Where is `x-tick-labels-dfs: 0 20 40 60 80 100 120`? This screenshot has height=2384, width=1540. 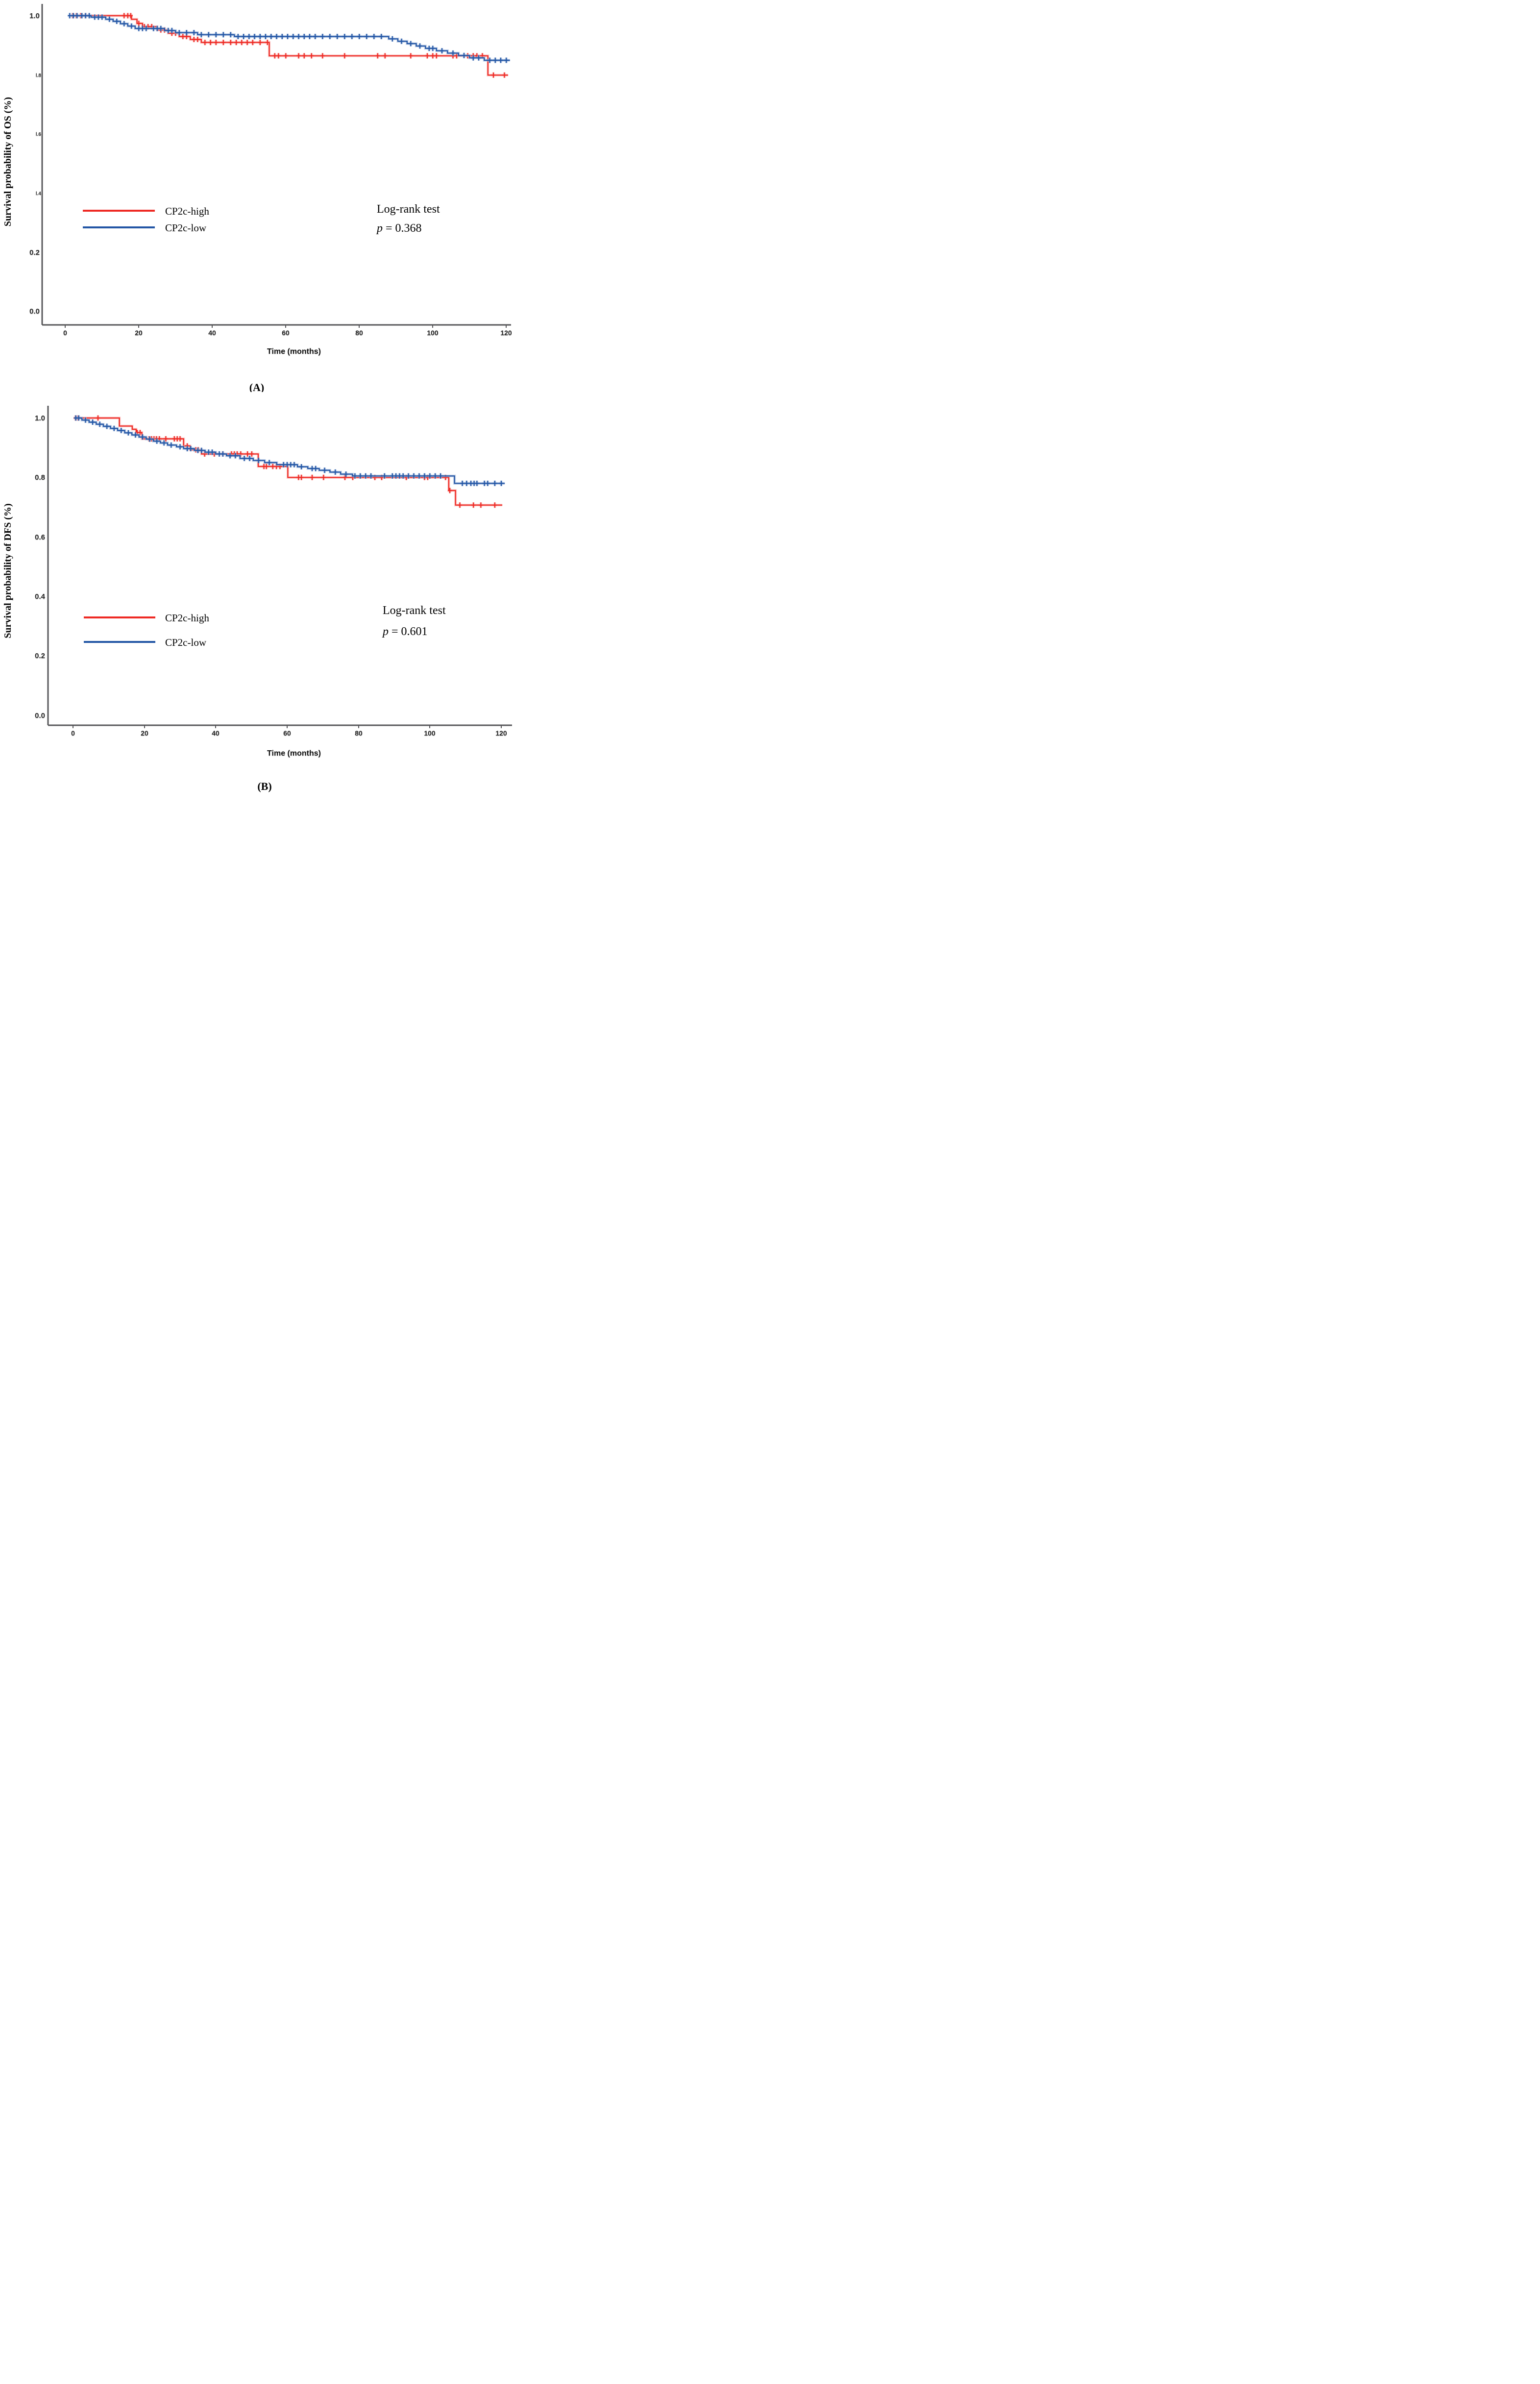 x-tick-labels-dfs: 0 20 40 60 80 100 120 is located at coordinates (289, 733).